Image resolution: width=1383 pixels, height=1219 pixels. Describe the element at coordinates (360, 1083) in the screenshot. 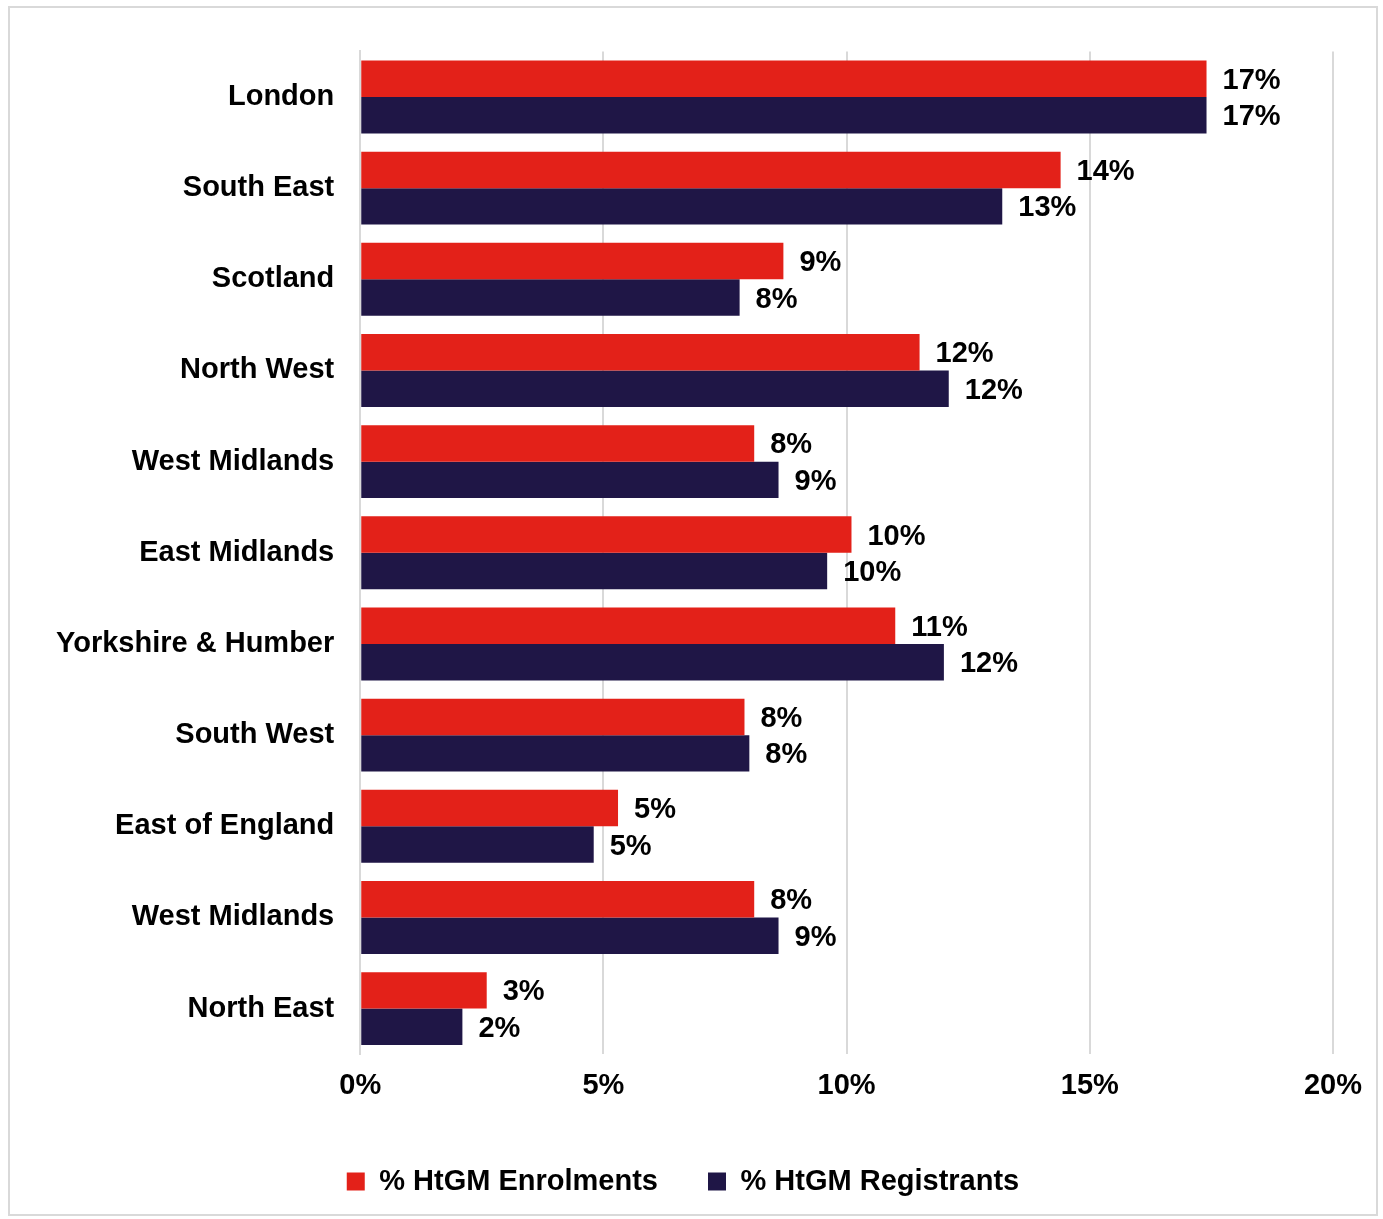

I see `x-tick-label: 0%` at that location.